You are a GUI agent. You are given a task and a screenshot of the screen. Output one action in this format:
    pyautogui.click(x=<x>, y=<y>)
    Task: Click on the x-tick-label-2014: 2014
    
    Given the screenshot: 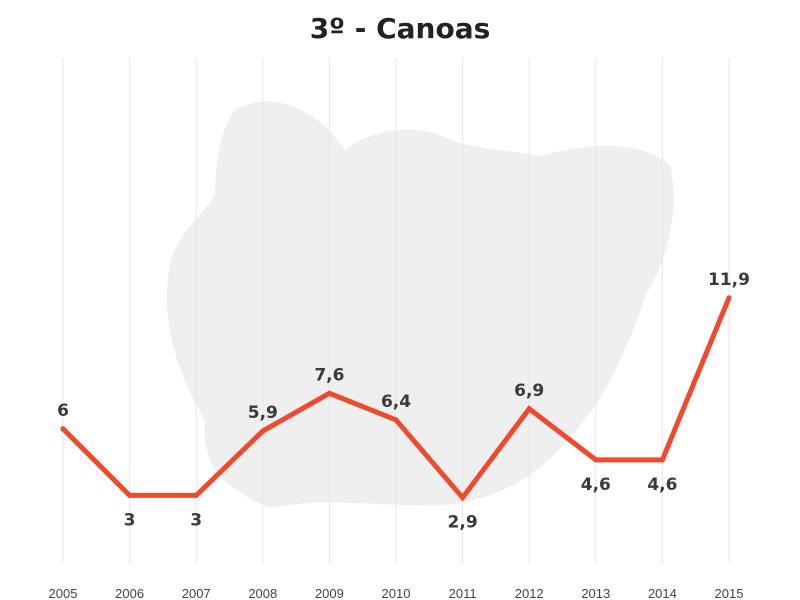 What is the action you would take?
    pyautogui.click(x=662, y=593)
    